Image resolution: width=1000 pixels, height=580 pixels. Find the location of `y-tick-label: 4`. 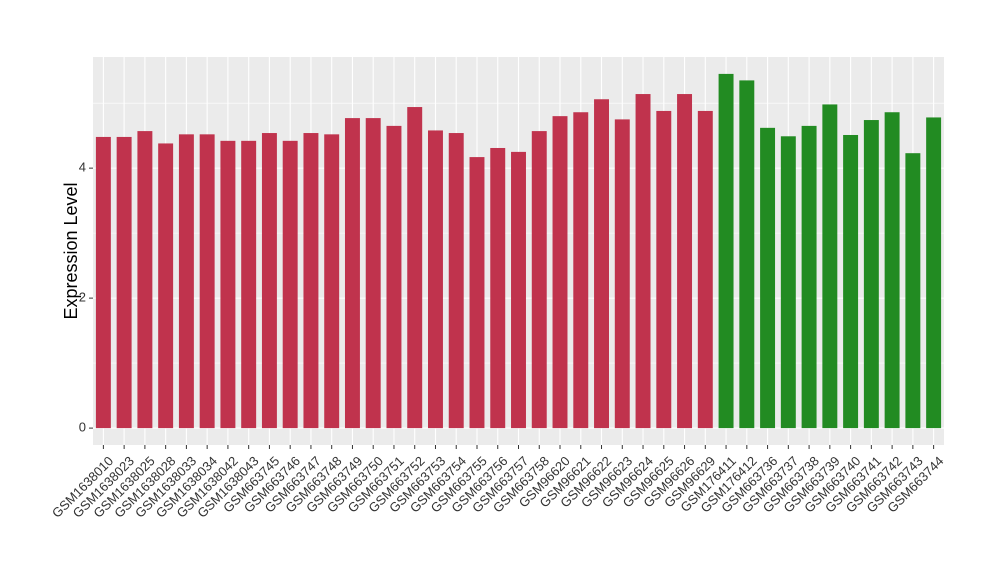

y-tick-label: 4 is located at coordinates (82, 167).